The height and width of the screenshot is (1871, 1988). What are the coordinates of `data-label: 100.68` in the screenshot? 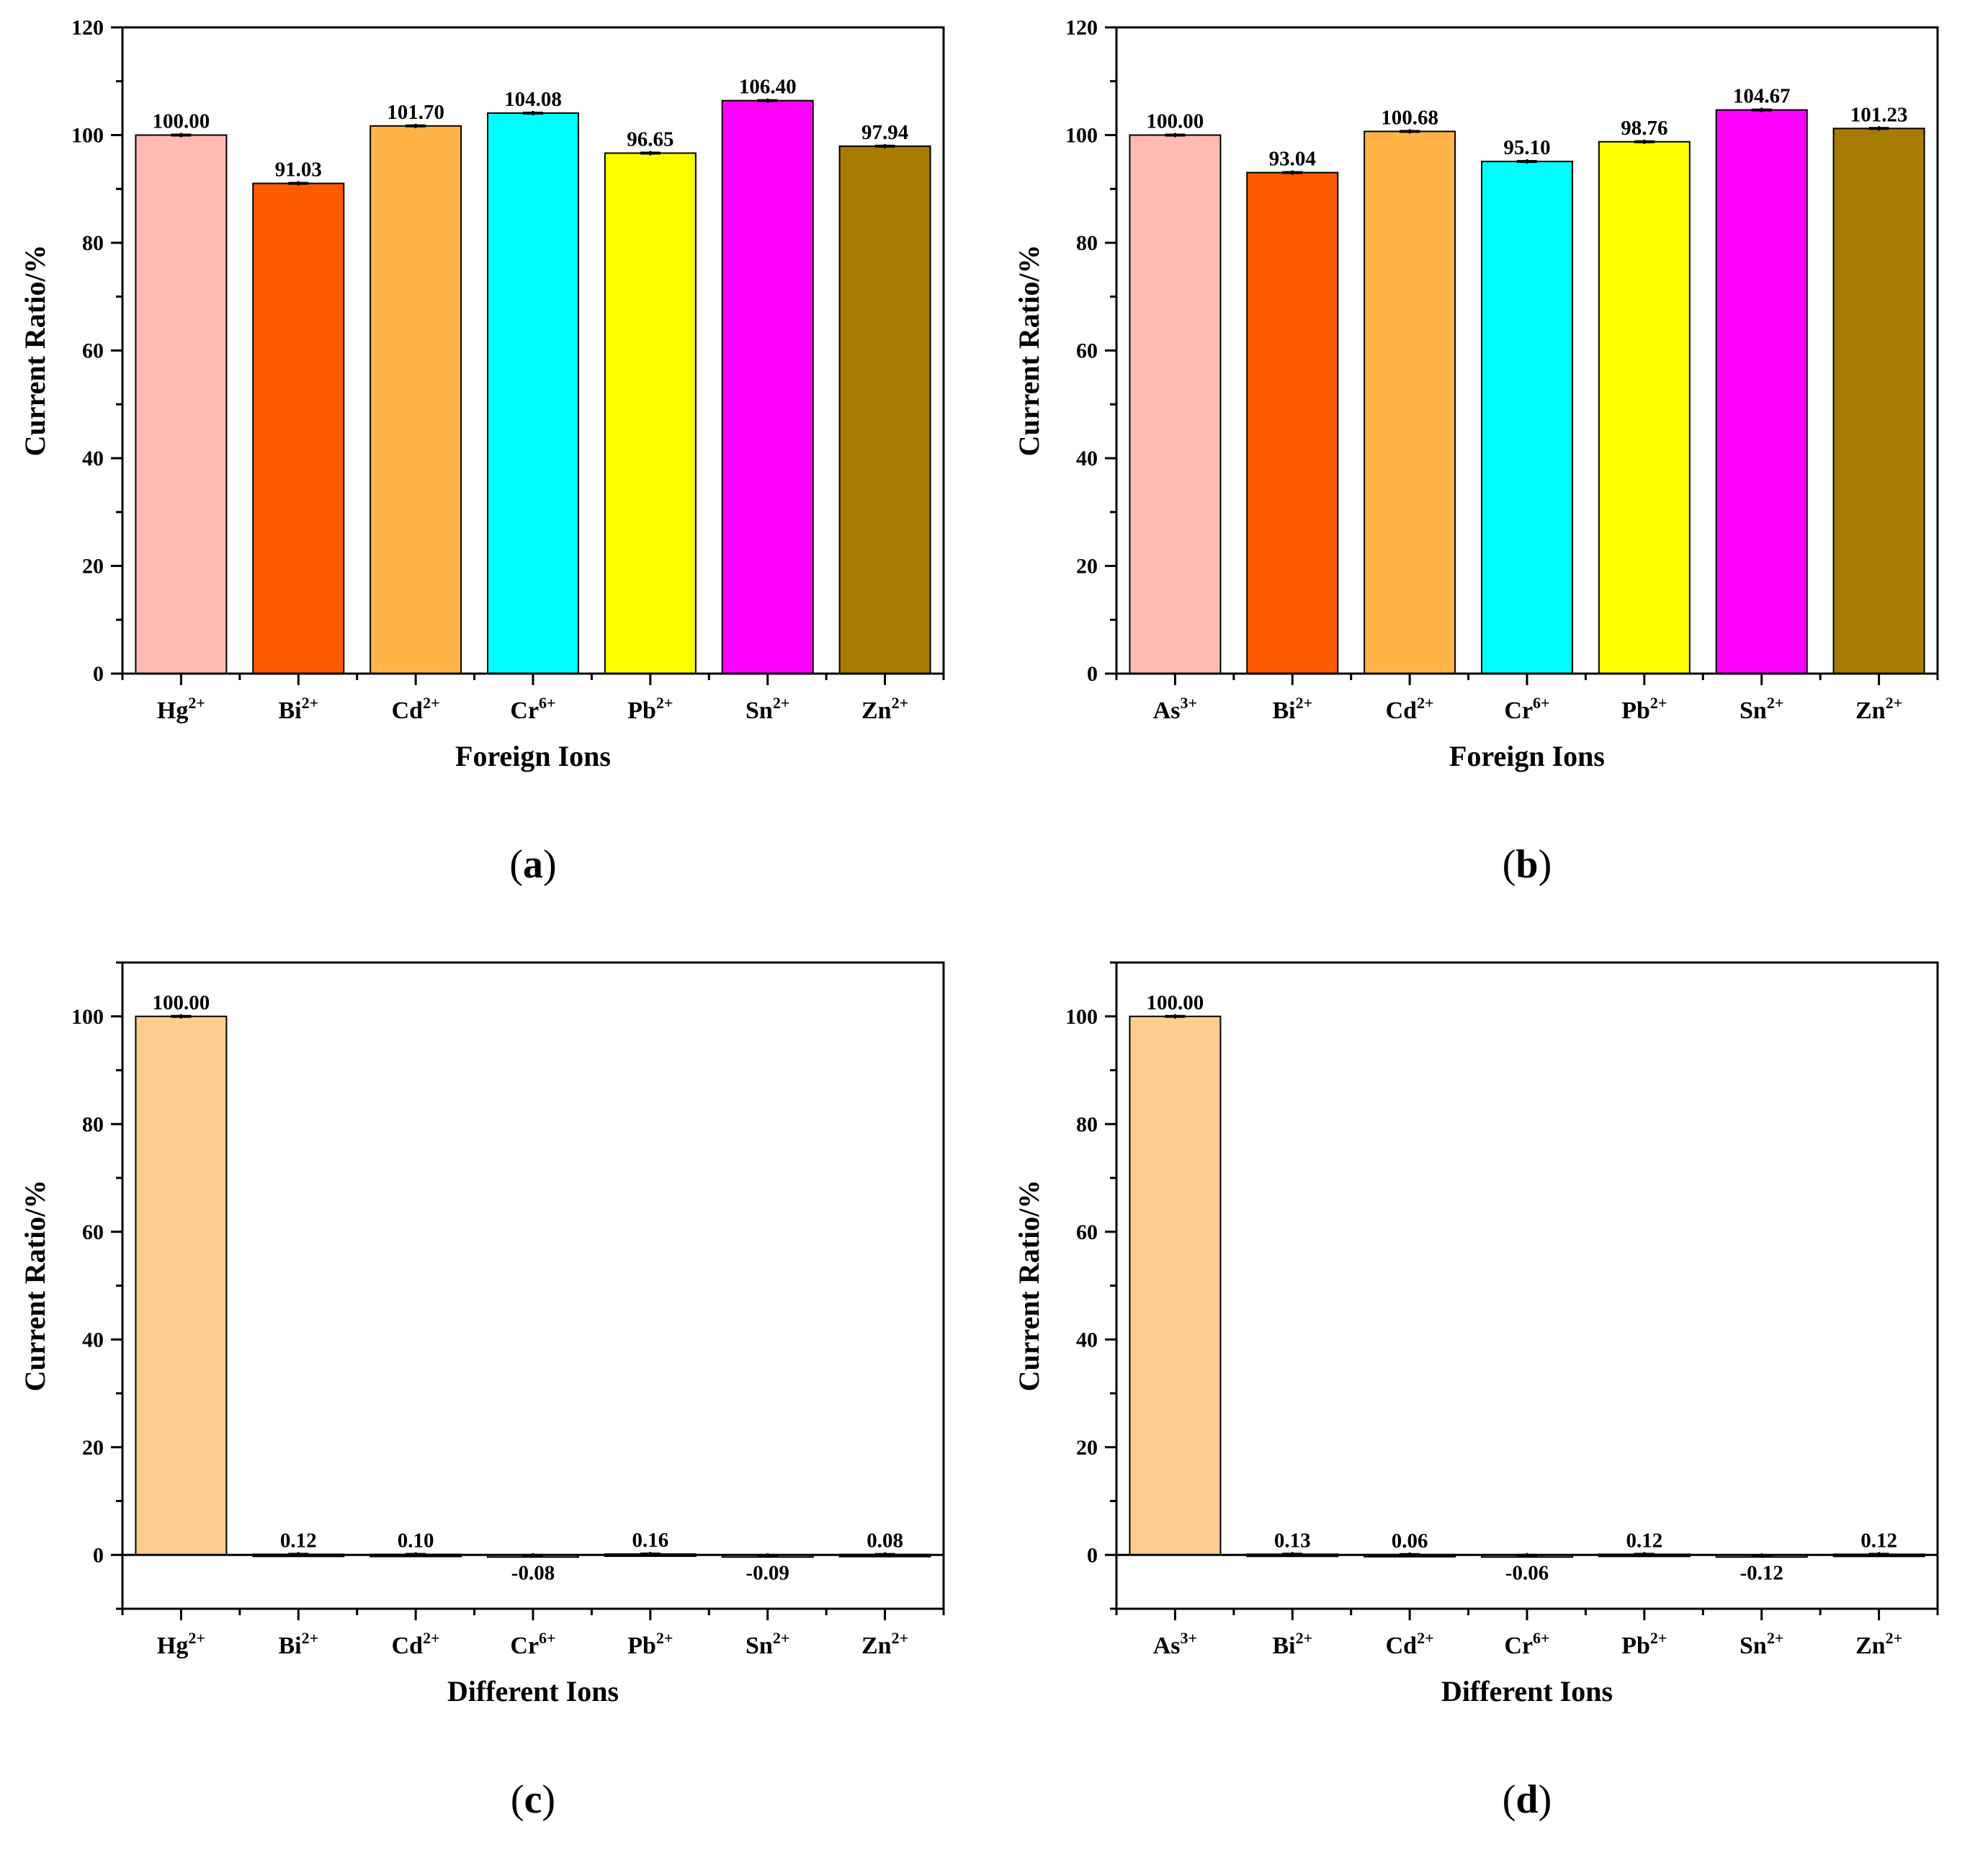 It's located at (1409, 117).